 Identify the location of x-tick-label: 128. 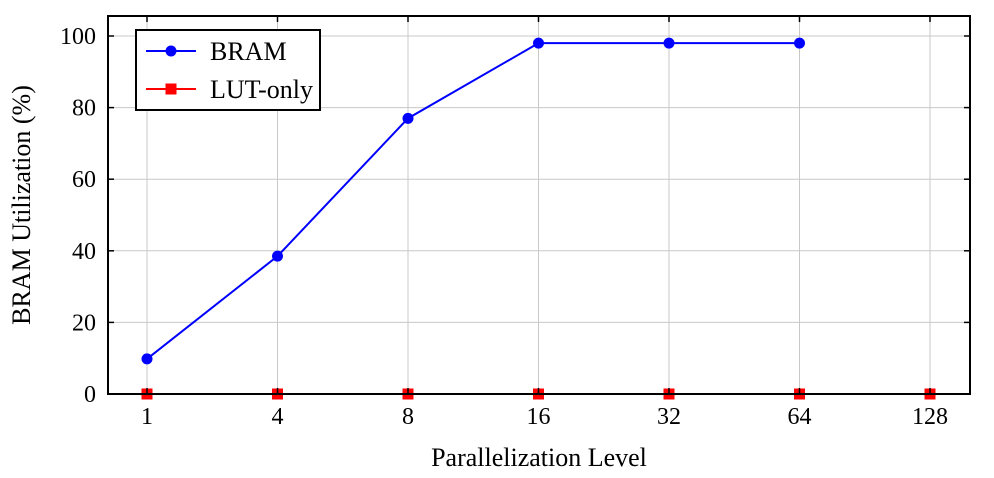
(930, 417).